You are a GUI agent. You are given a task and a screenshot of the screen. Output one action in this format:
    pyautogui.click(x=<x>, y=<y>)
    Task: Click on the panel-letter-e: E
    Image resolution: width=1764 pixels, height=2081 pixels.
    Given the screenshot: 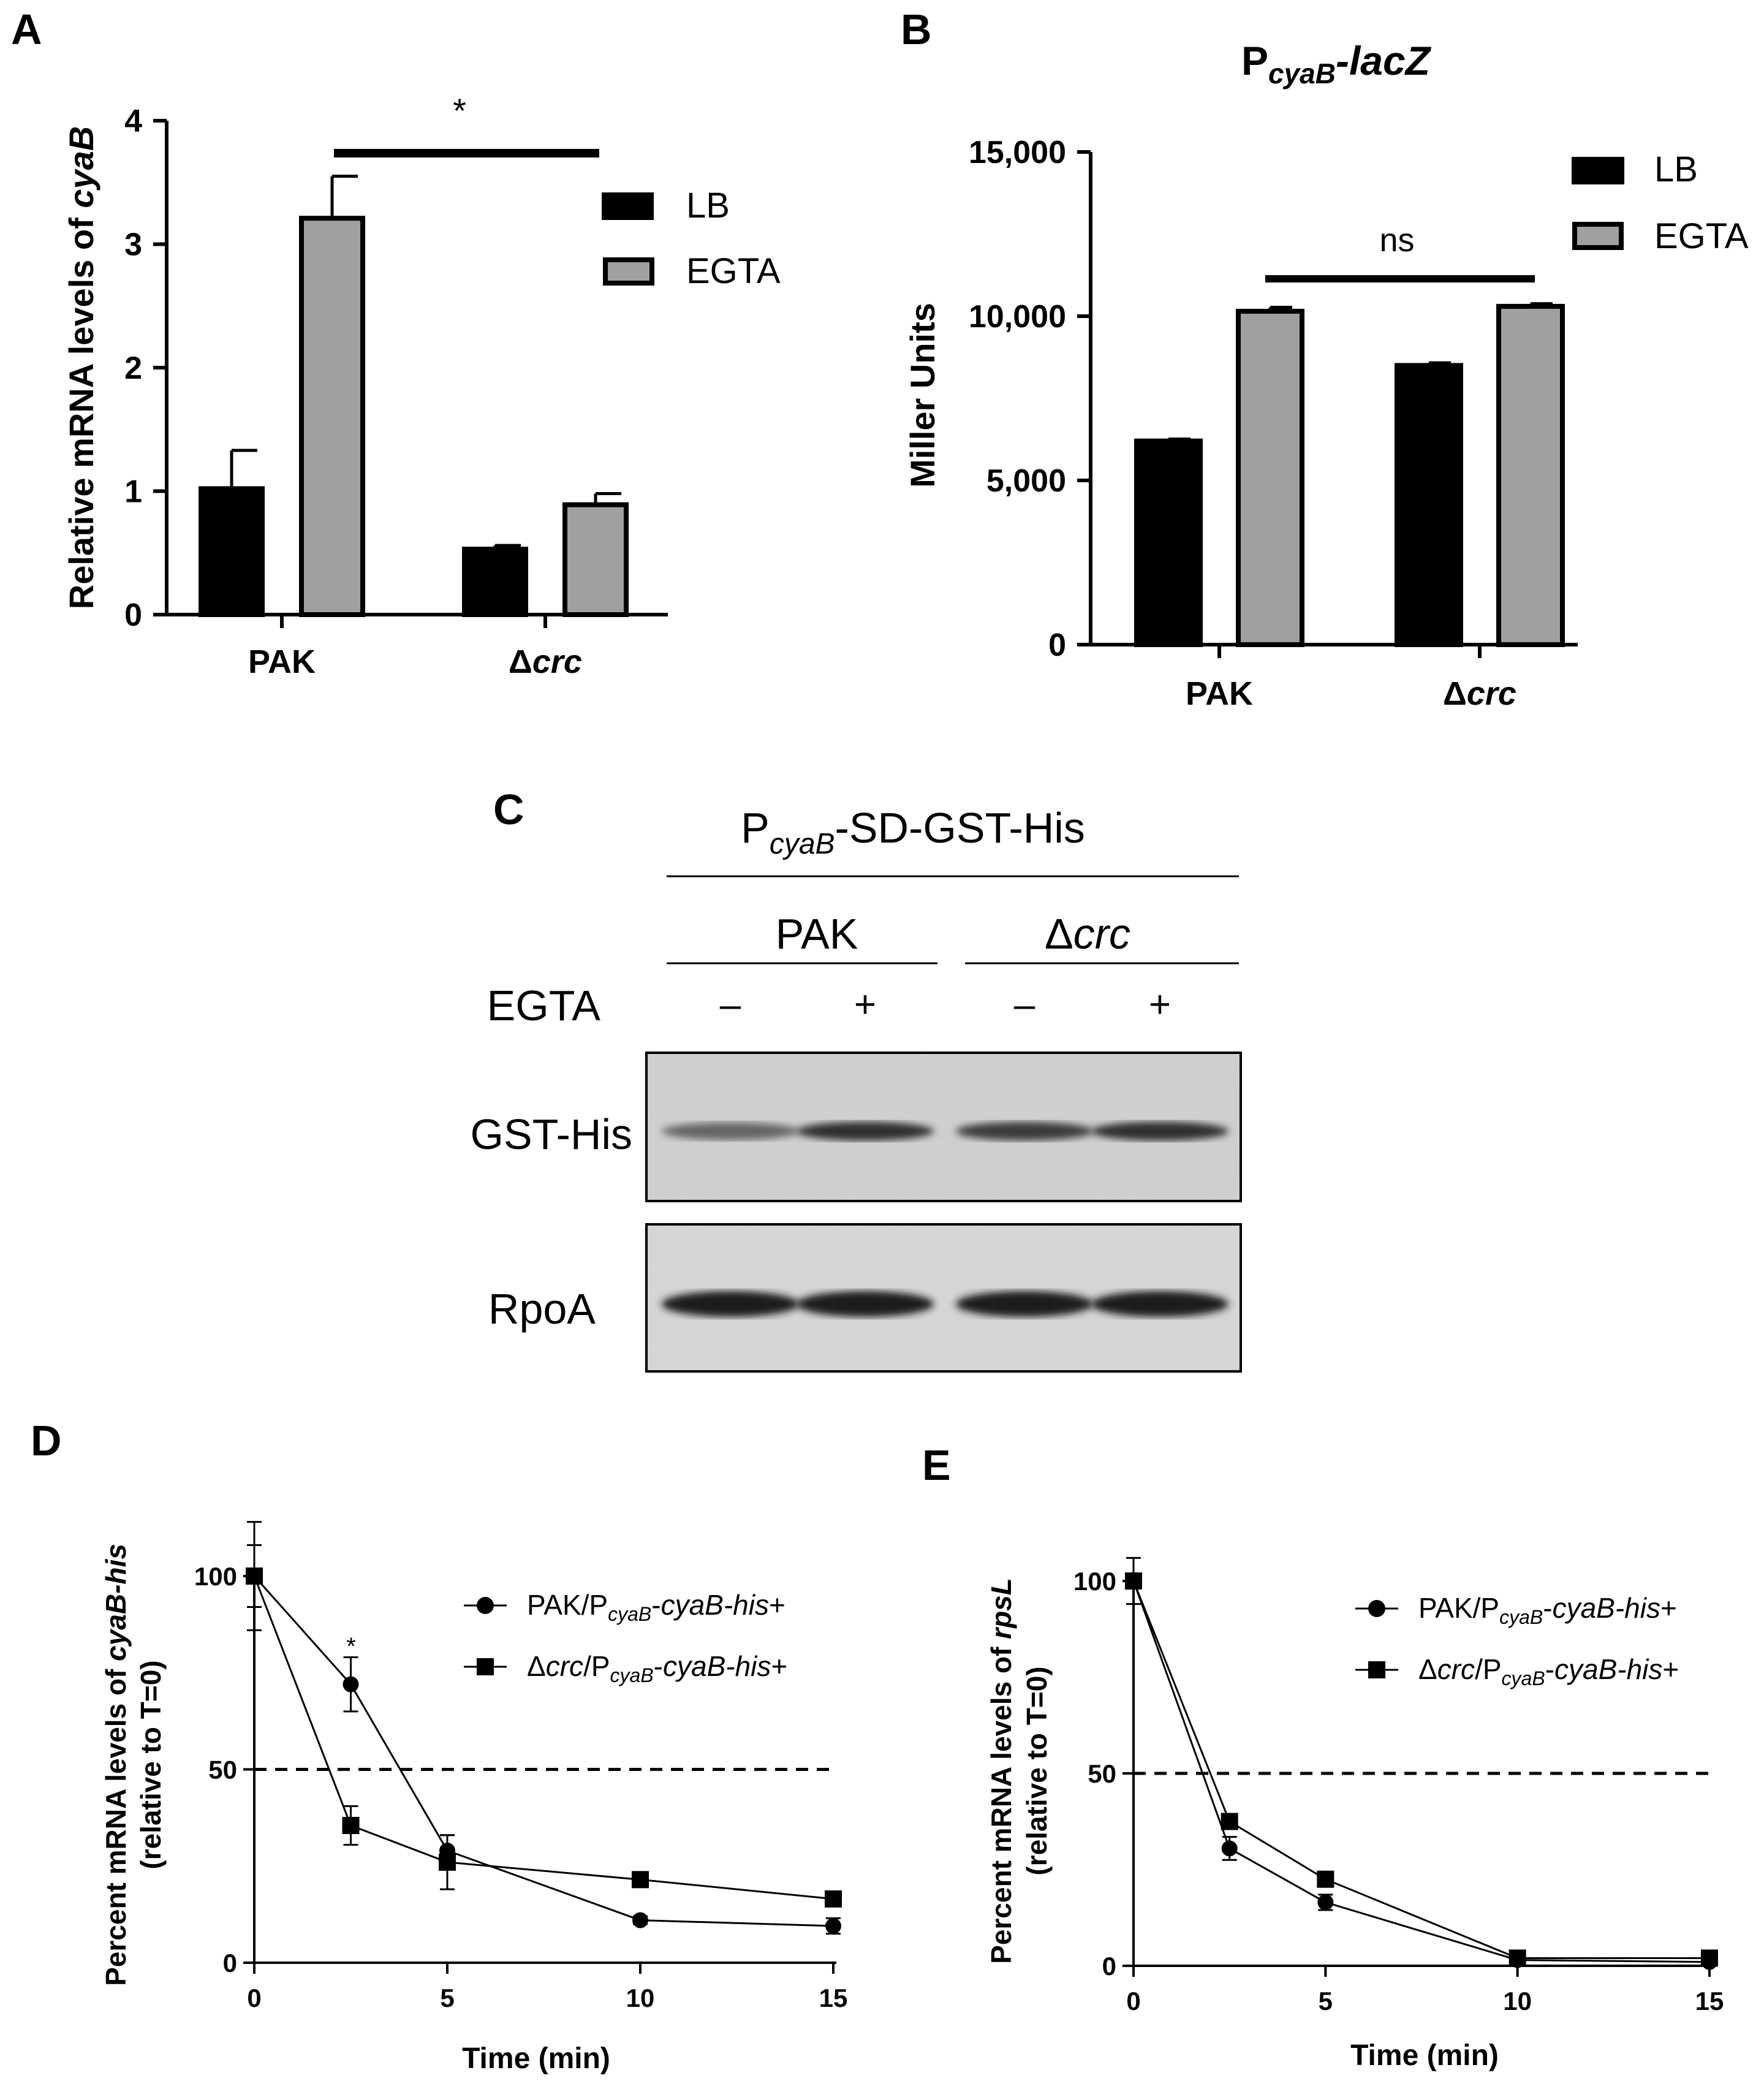 What is the action you would take?
    pyautogui.click(x=936, y=1465)
    